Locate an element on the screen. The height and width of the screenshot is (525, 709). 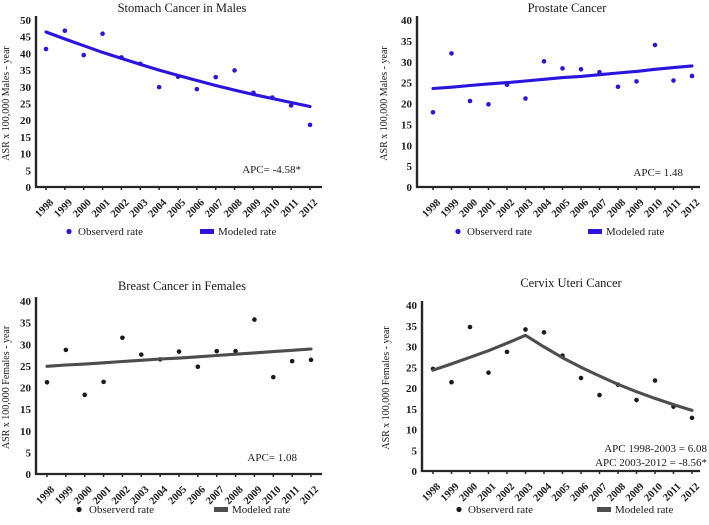
x-tick-label: 2009 is located at coordinates (635, 492).